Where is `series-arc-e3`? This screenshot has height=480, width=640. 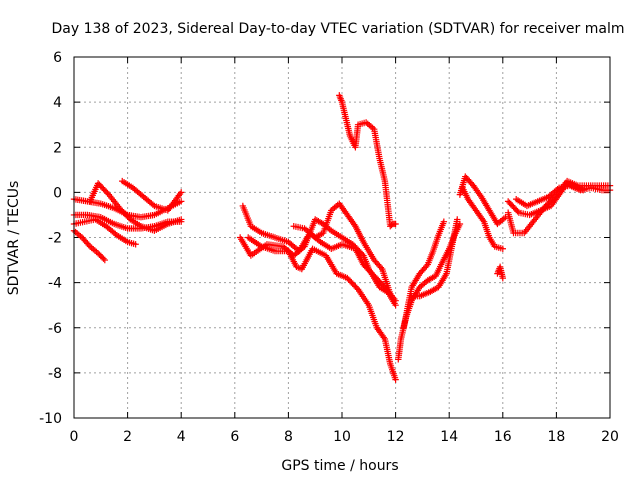
series-arc-e3 is located at coordinates (500, 272).